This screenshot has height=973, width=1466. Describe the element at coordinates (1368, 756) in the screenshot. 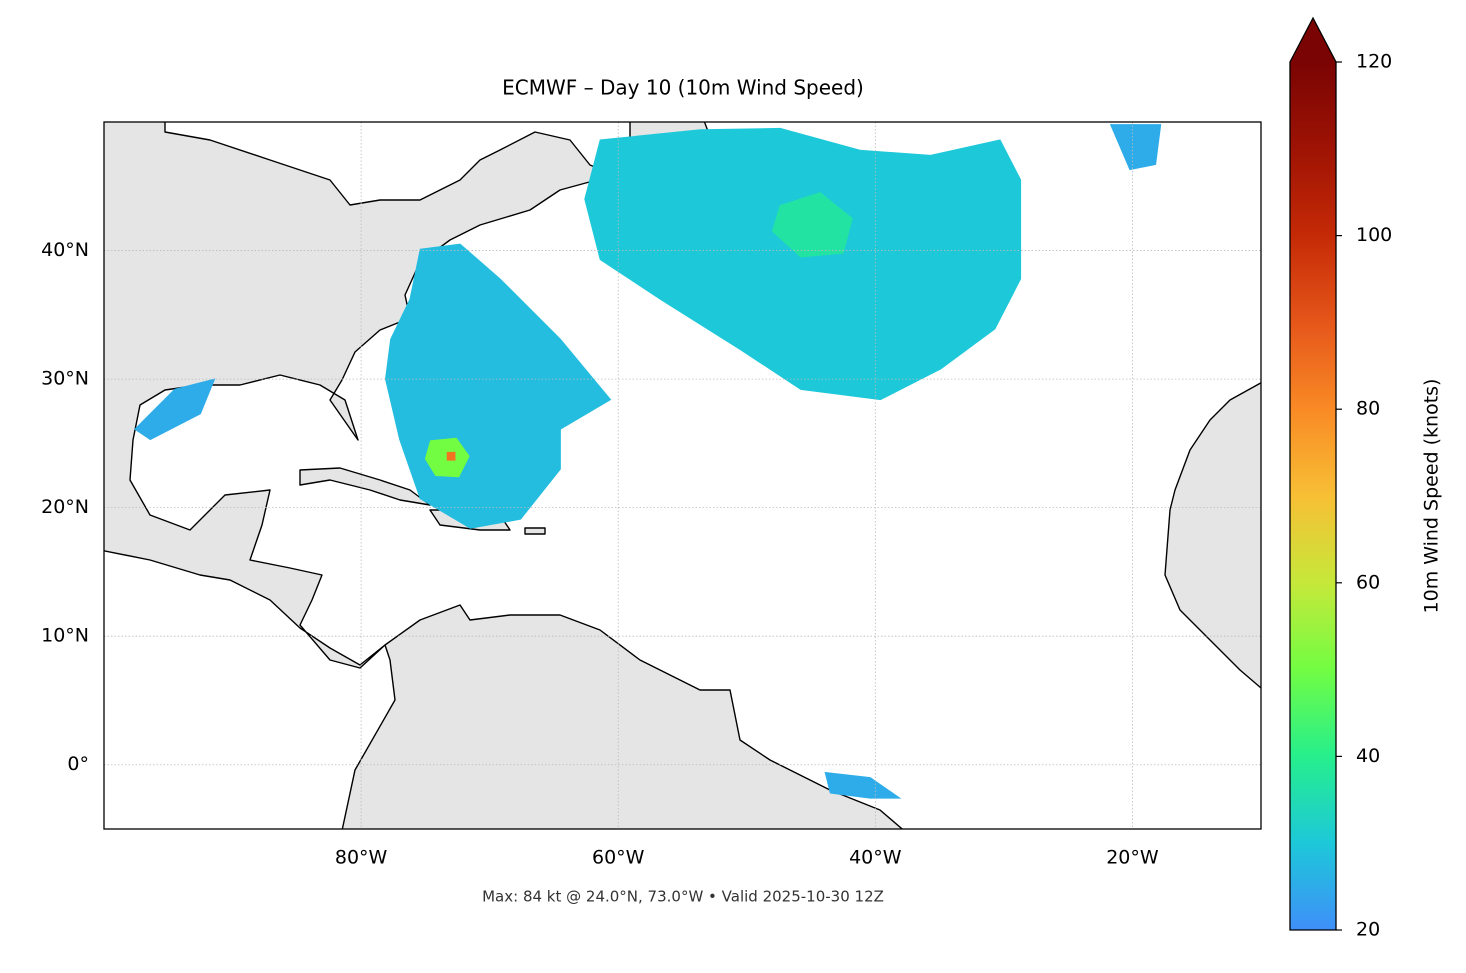

I see `colorbar-tick-label: 40` at that location.